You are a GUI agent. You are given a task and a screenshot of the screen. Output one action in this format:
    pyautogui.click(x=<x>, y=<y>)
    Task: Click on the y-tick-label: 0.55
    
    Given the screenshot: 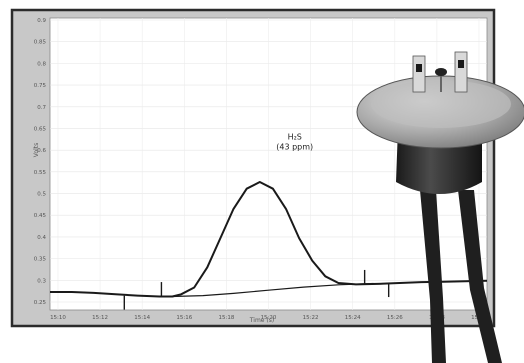 What is the action you would take?
    pyautogui.click(x=40, y=173)
    